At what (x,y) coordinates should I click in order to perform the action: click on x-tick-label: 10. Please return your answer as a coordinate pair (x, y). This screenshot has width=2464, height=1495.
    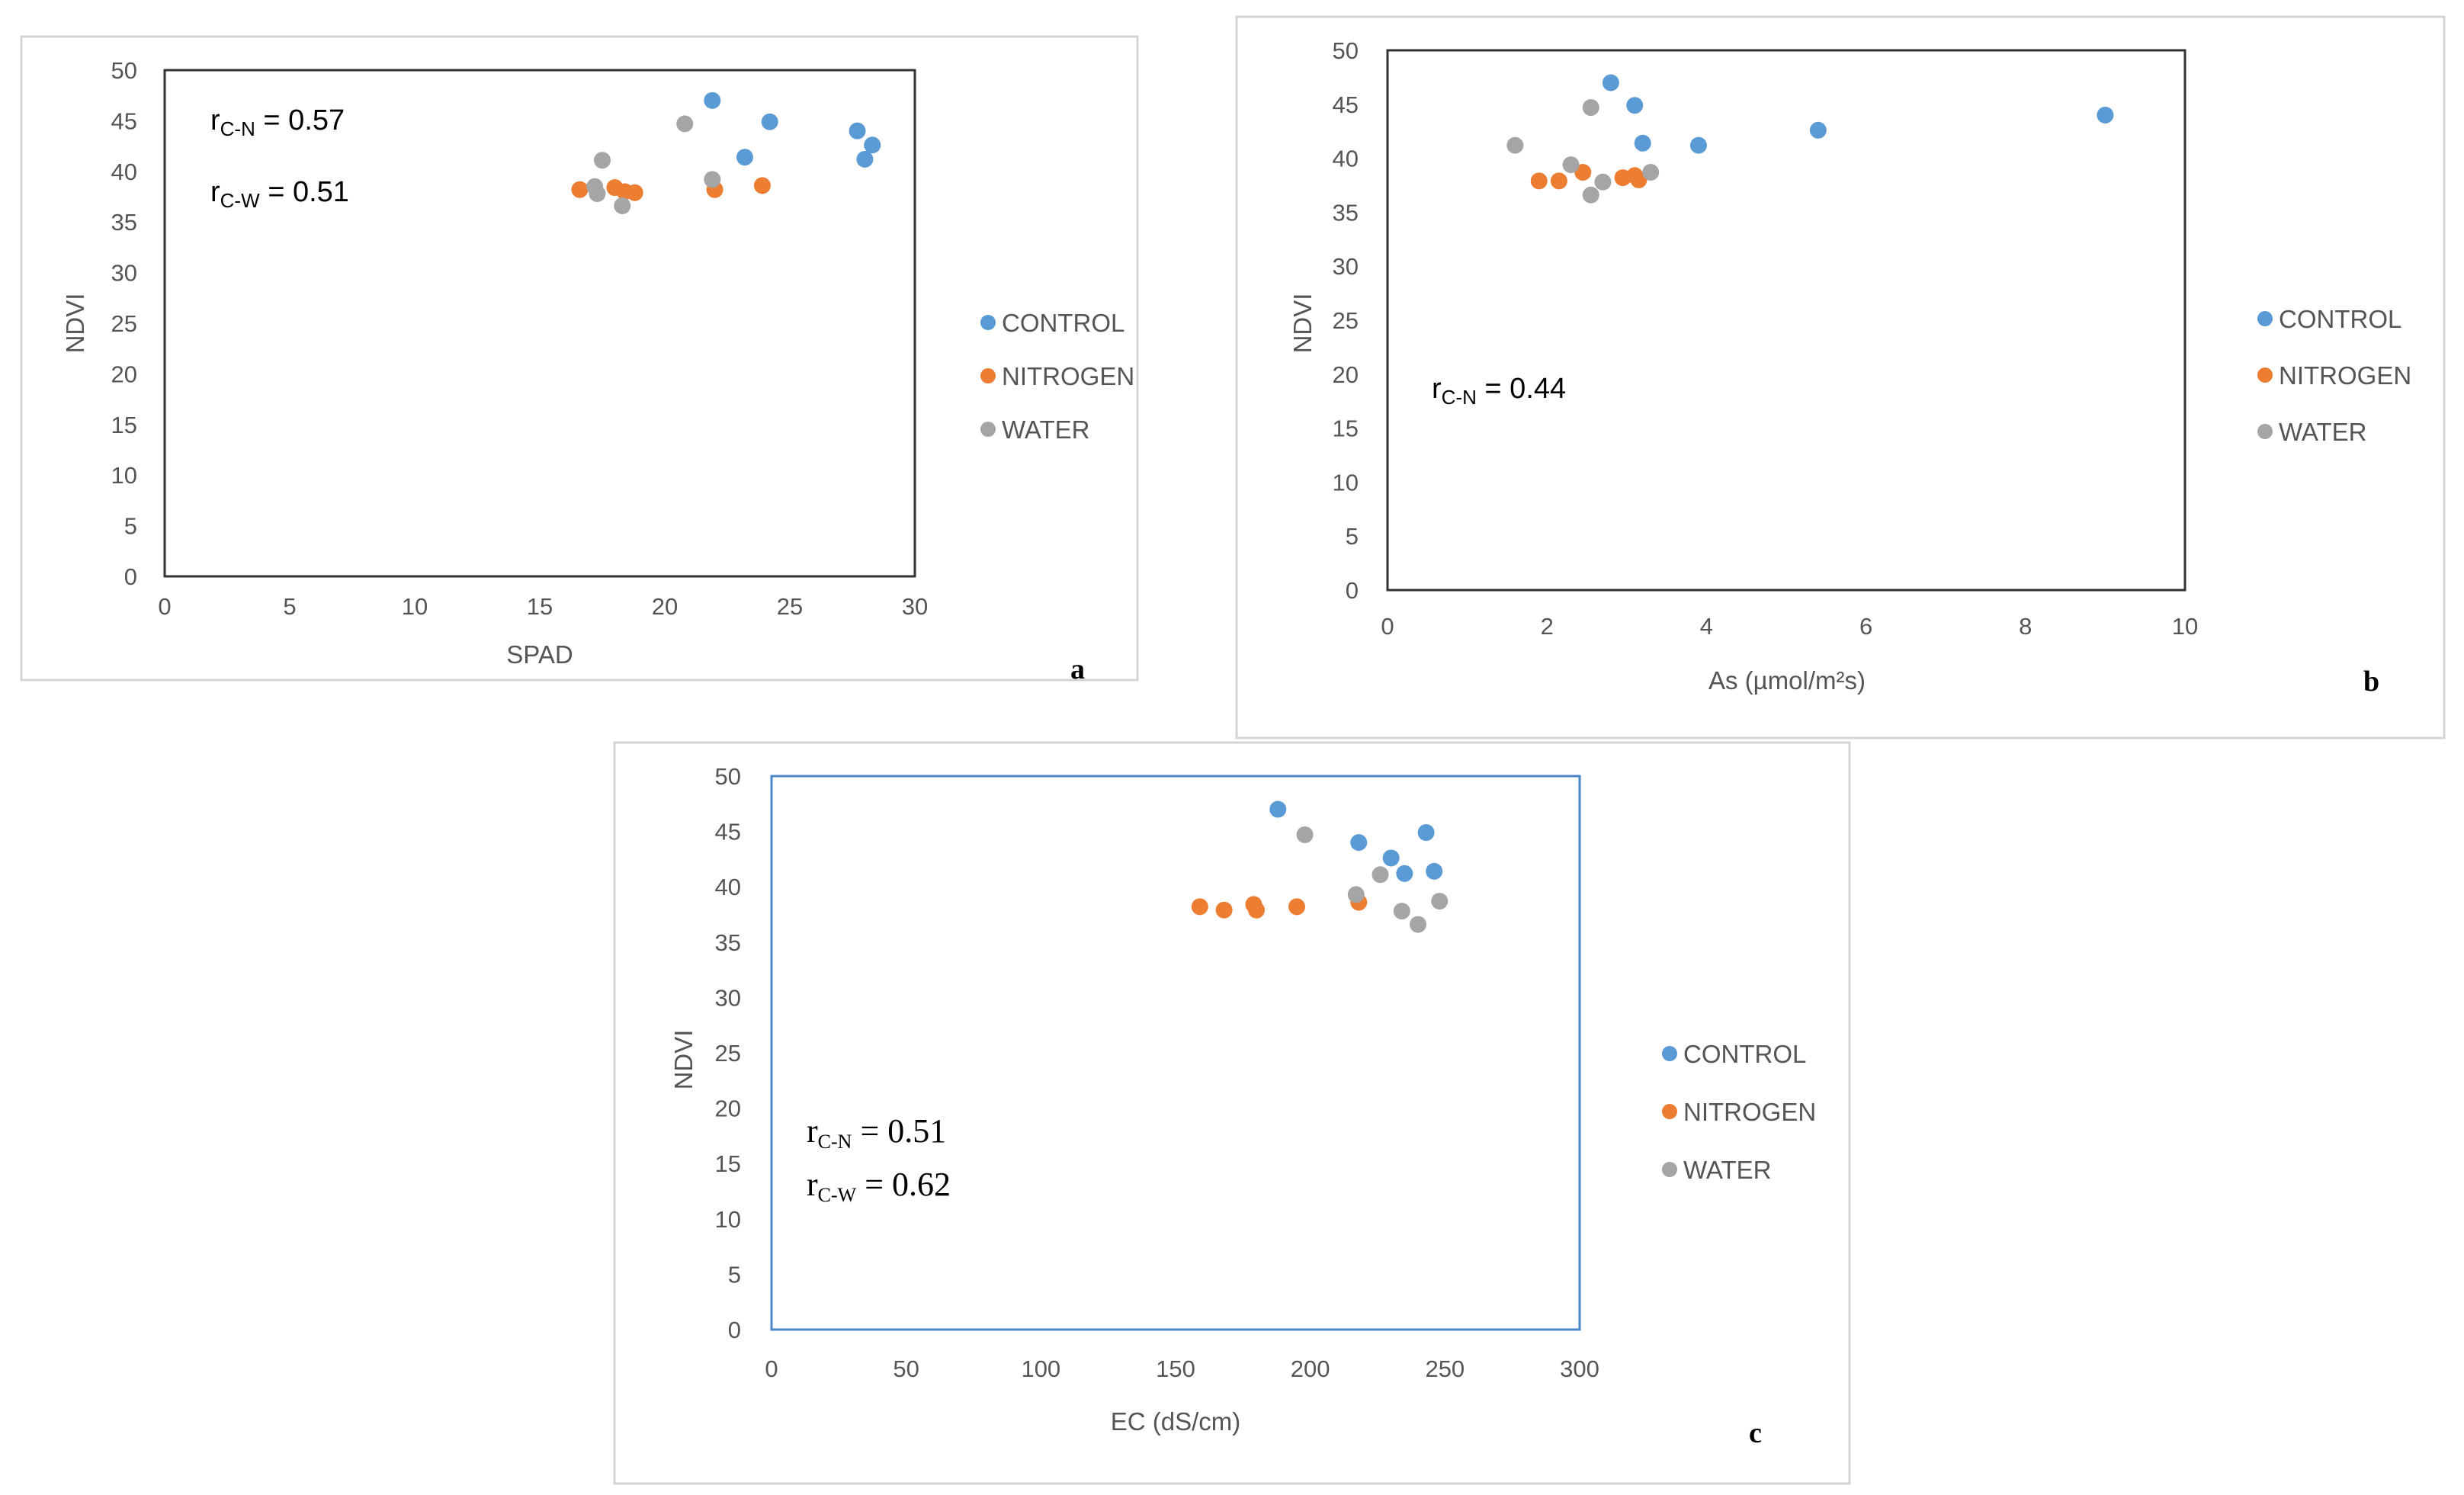
    Looking at the image, I should click on (415, 606).